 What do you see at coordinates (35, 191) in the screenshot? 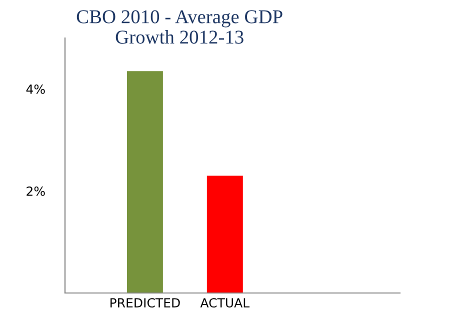
I see `y-tick-label: 2%` at bounding box center [35, 191].